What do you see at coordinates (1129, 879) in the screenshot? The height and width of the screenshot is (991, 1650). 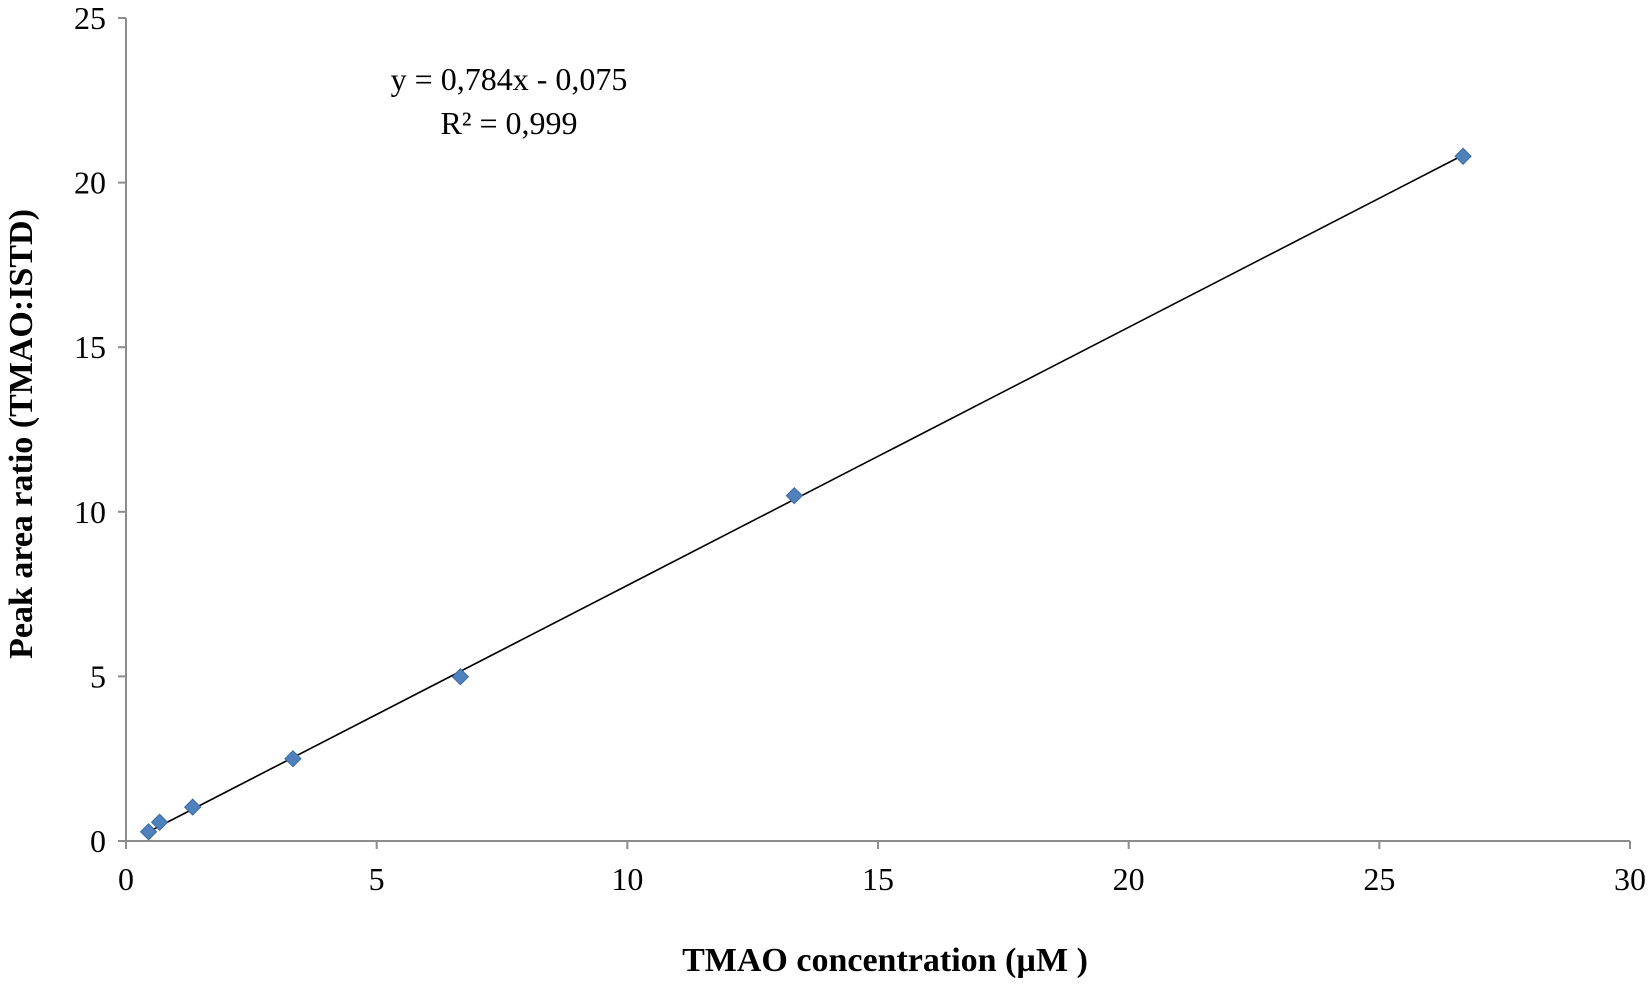 I see `x-tick-label: 20` at bounding box center [1129, 879].